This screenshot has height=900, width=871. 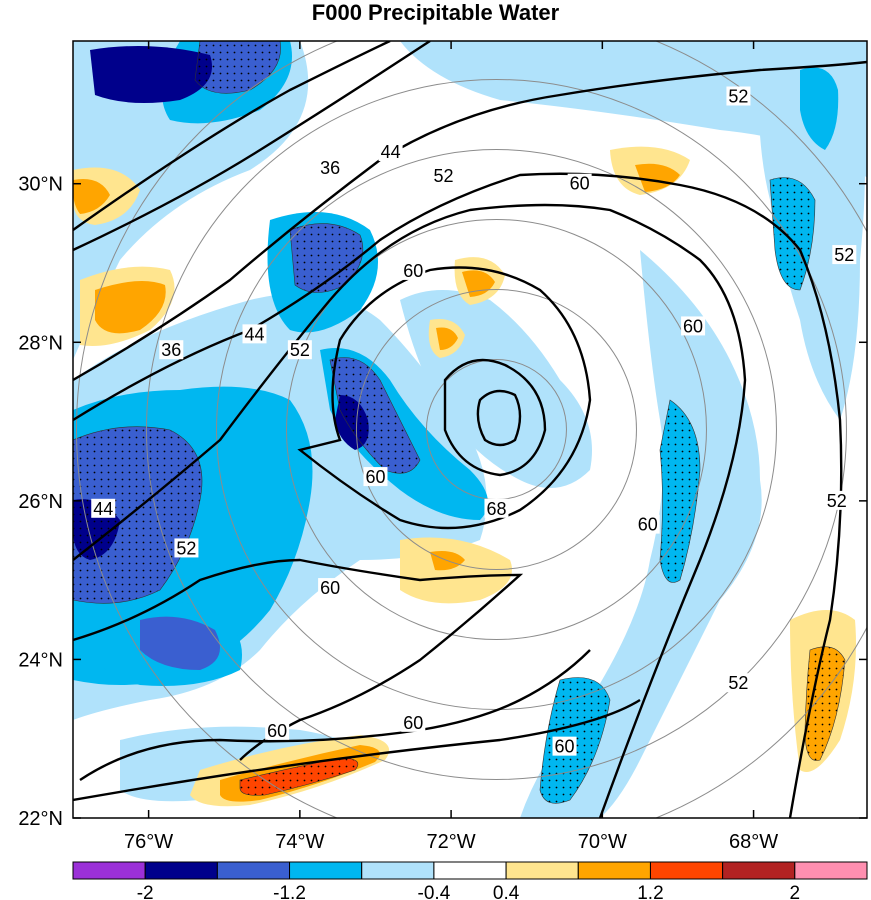 What do you see at coordinates (40, 502) in the screenshot?
I see `y-tick-label: 26°N` at bounding box center [40, 502].